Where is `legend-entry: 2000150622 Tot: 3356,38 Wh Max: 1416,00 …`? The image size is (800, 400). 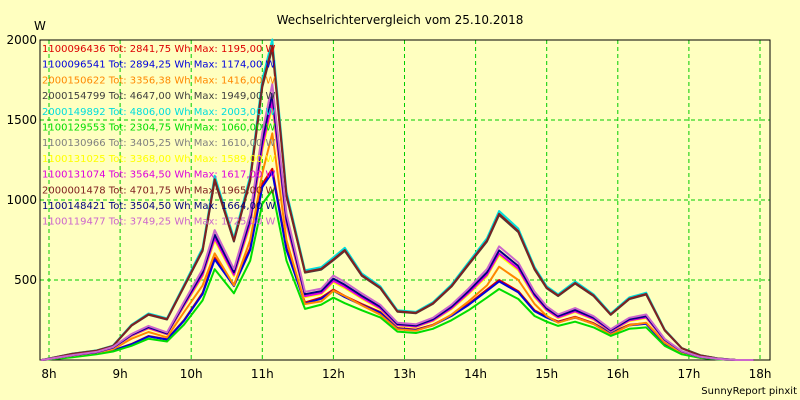
legend-entry: 2000150622 Tot: 3356,38 Wh Max: 1416,00 … is located at coordinates (158, 80).